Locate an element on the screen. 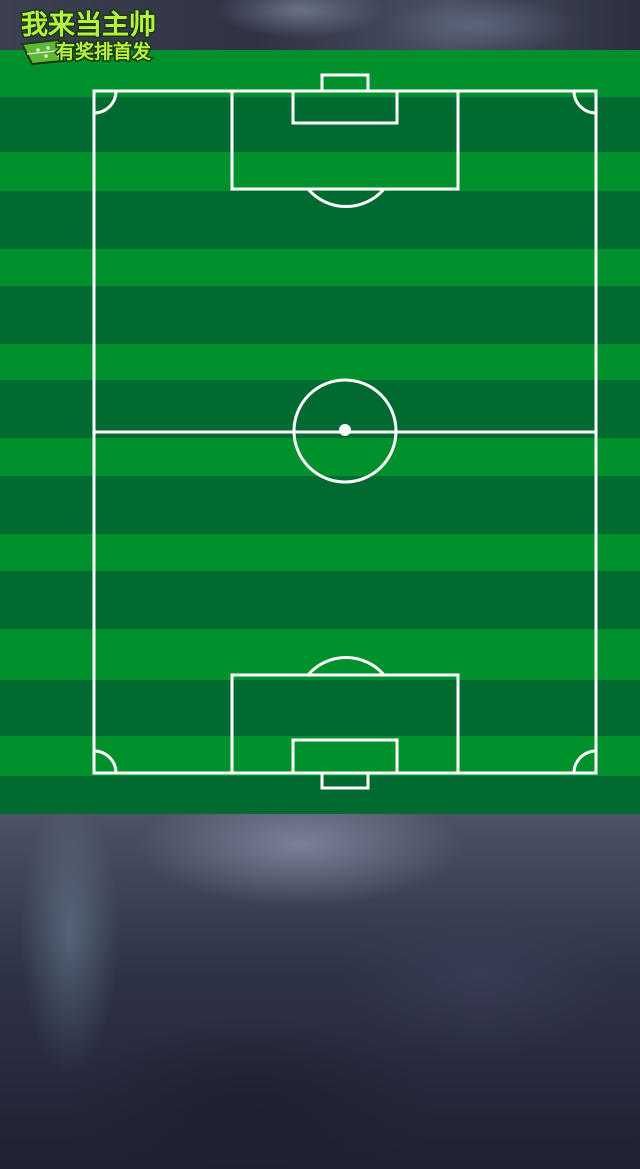  center-circle is located at coordinates (345, 431).